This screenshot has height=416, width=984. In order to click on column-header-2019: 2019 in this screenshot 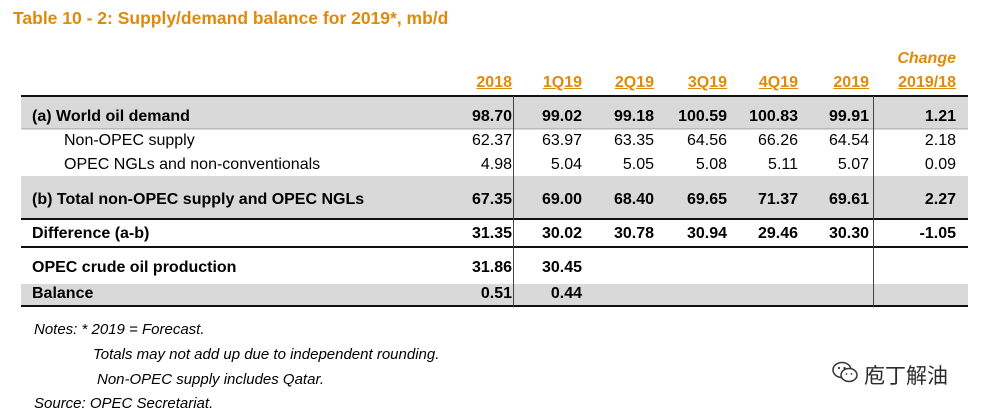, I will do `click(851, 82)`.